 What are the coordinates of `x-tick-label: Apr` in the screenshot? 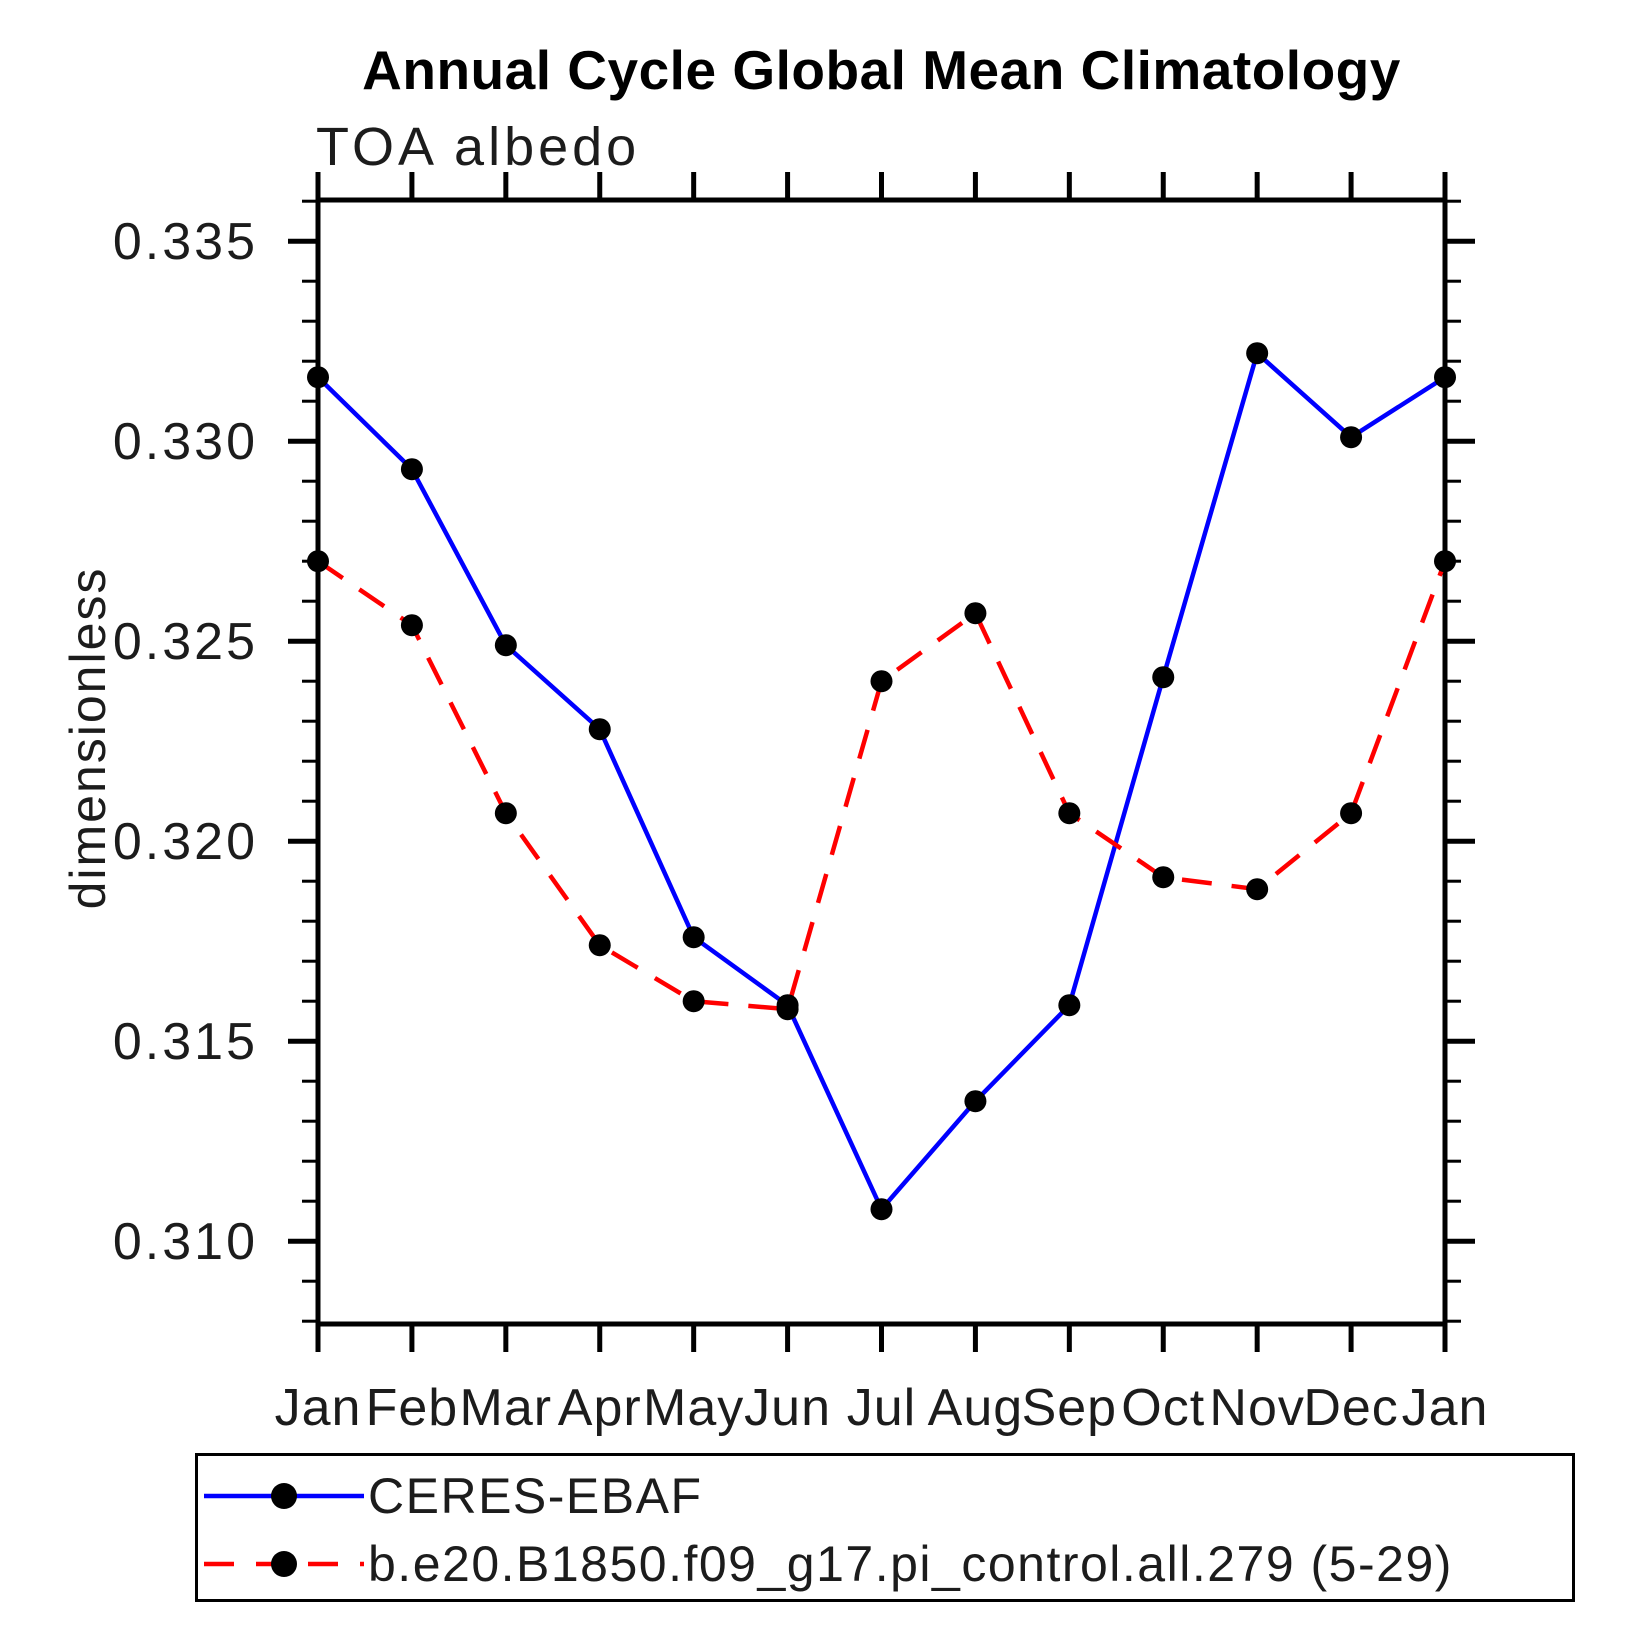 It's located at (600, 1408).